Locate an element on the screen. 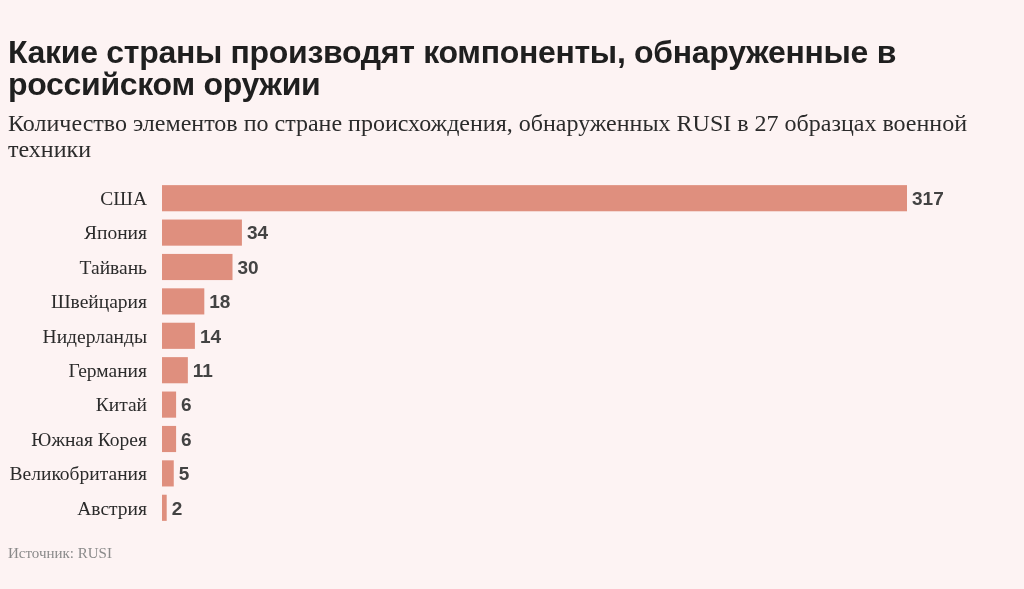 The image size is (1024, 589). y-tick-label: Великобритания is located at coordinates (78, 474).